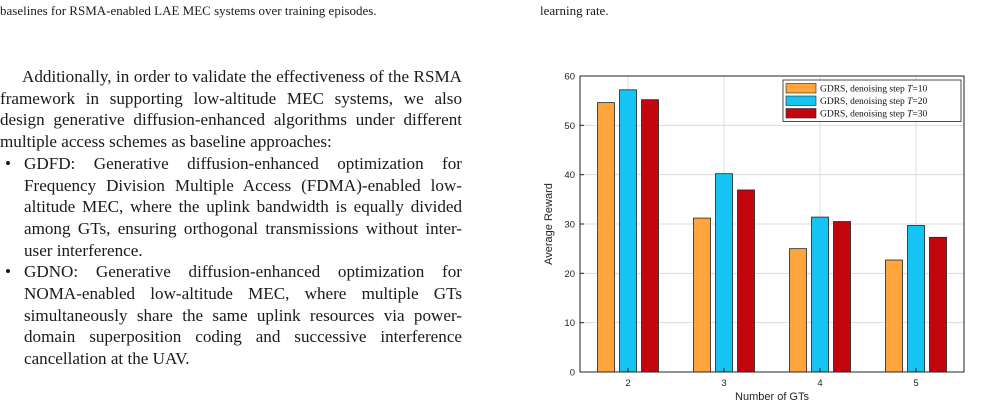  I want to click on y-tick-label: 10, so click(569, 323).